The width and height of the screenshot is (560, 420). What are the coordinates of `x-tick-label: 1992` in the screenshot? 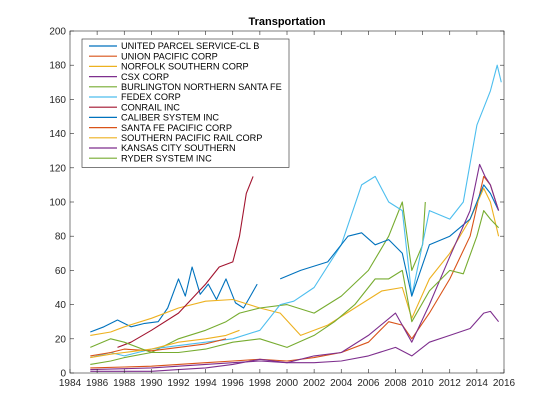 It's located at (178, 383).